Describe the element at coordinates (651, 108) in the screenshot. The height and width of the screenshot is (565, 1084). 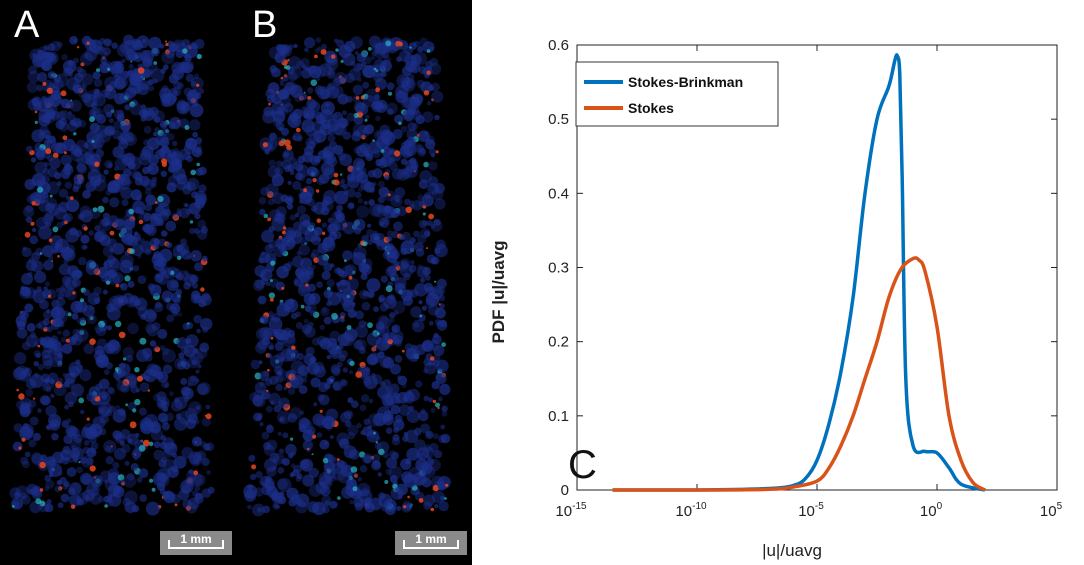
I see `legend-label-stokes: Stokes` at that location.